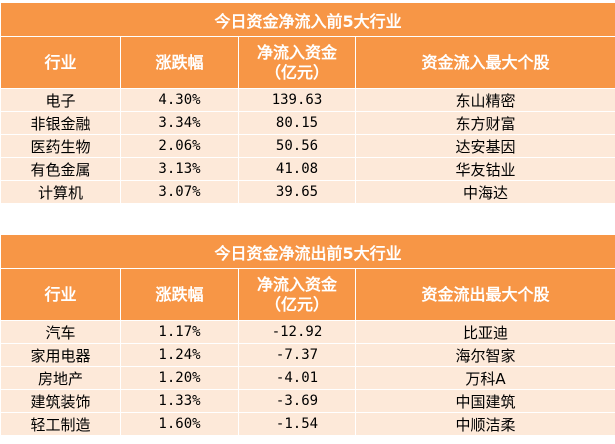 The image size is (615, 444). I want to click on table-row: 家用电器 1.24% -7.37 海尔智家, so click(307, 355).